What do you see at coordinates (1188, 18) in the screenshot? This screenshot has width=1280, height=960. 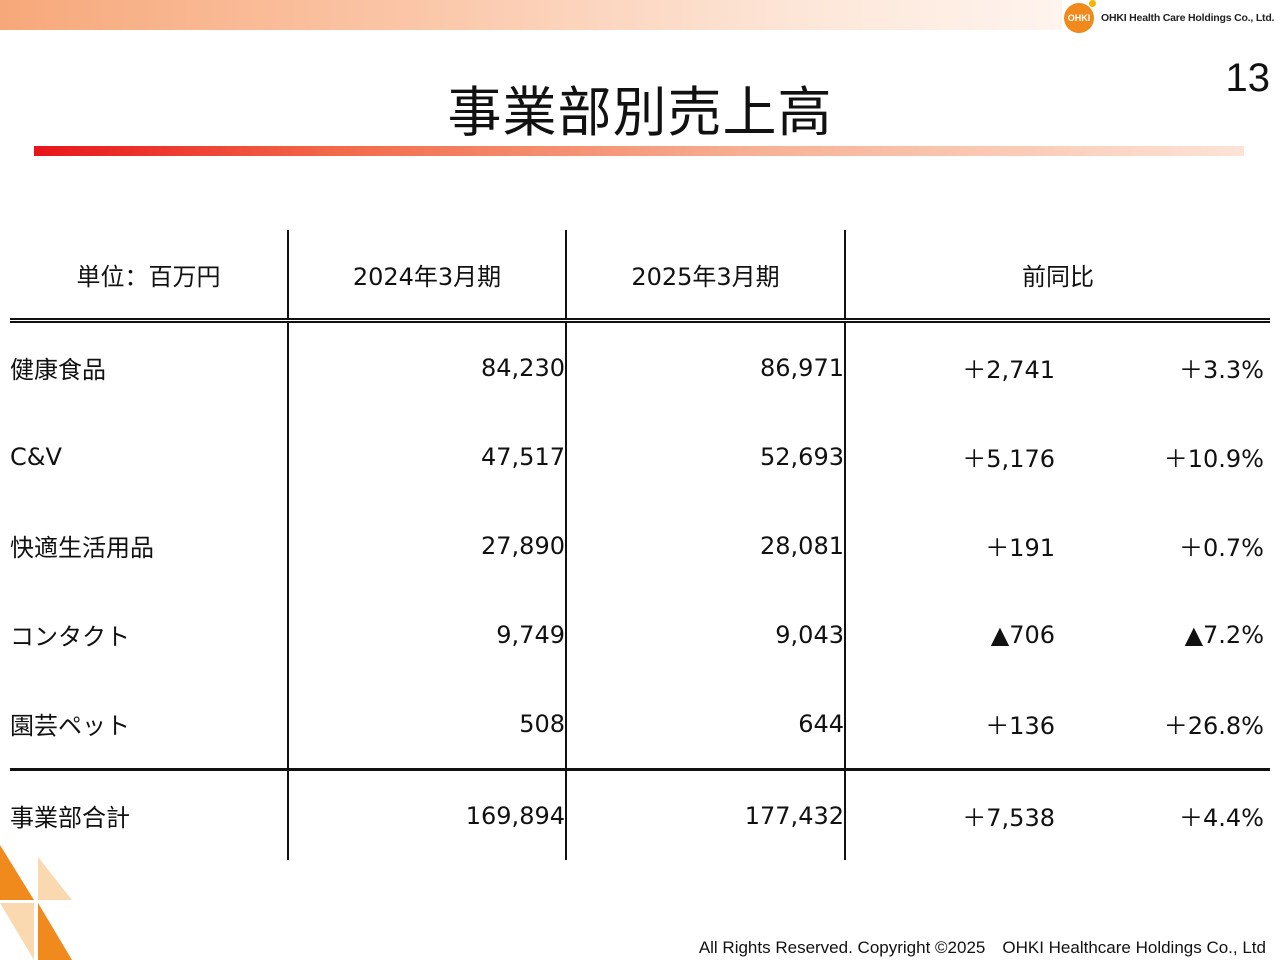 I see `company-name: OHKI Health Care Holdings Co., Ltd.` at bounding box center [1188, 18].